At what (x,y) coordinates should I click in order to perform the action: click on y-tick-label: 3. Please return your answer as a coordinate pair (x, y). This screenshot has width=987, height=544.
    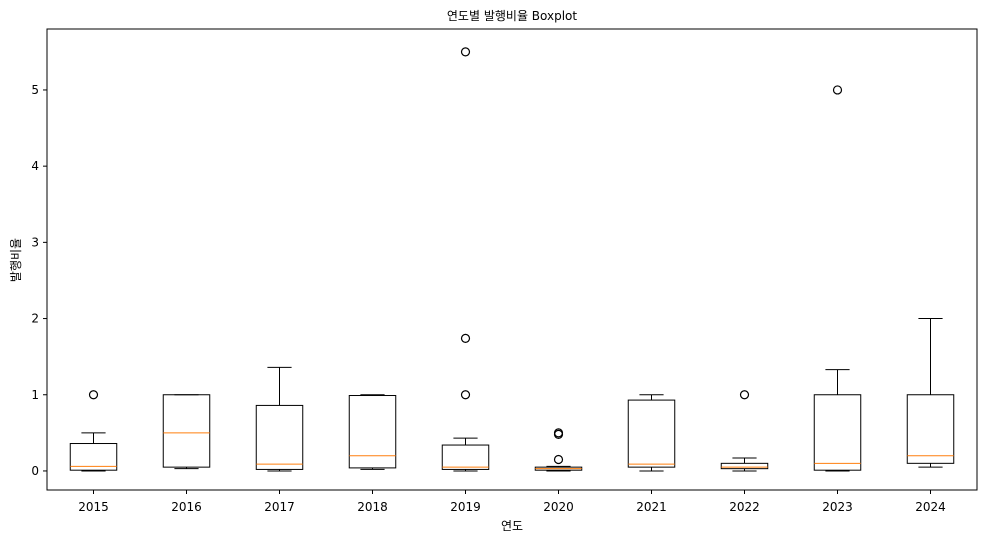
    Looking at the image, I should click on (35, 242).